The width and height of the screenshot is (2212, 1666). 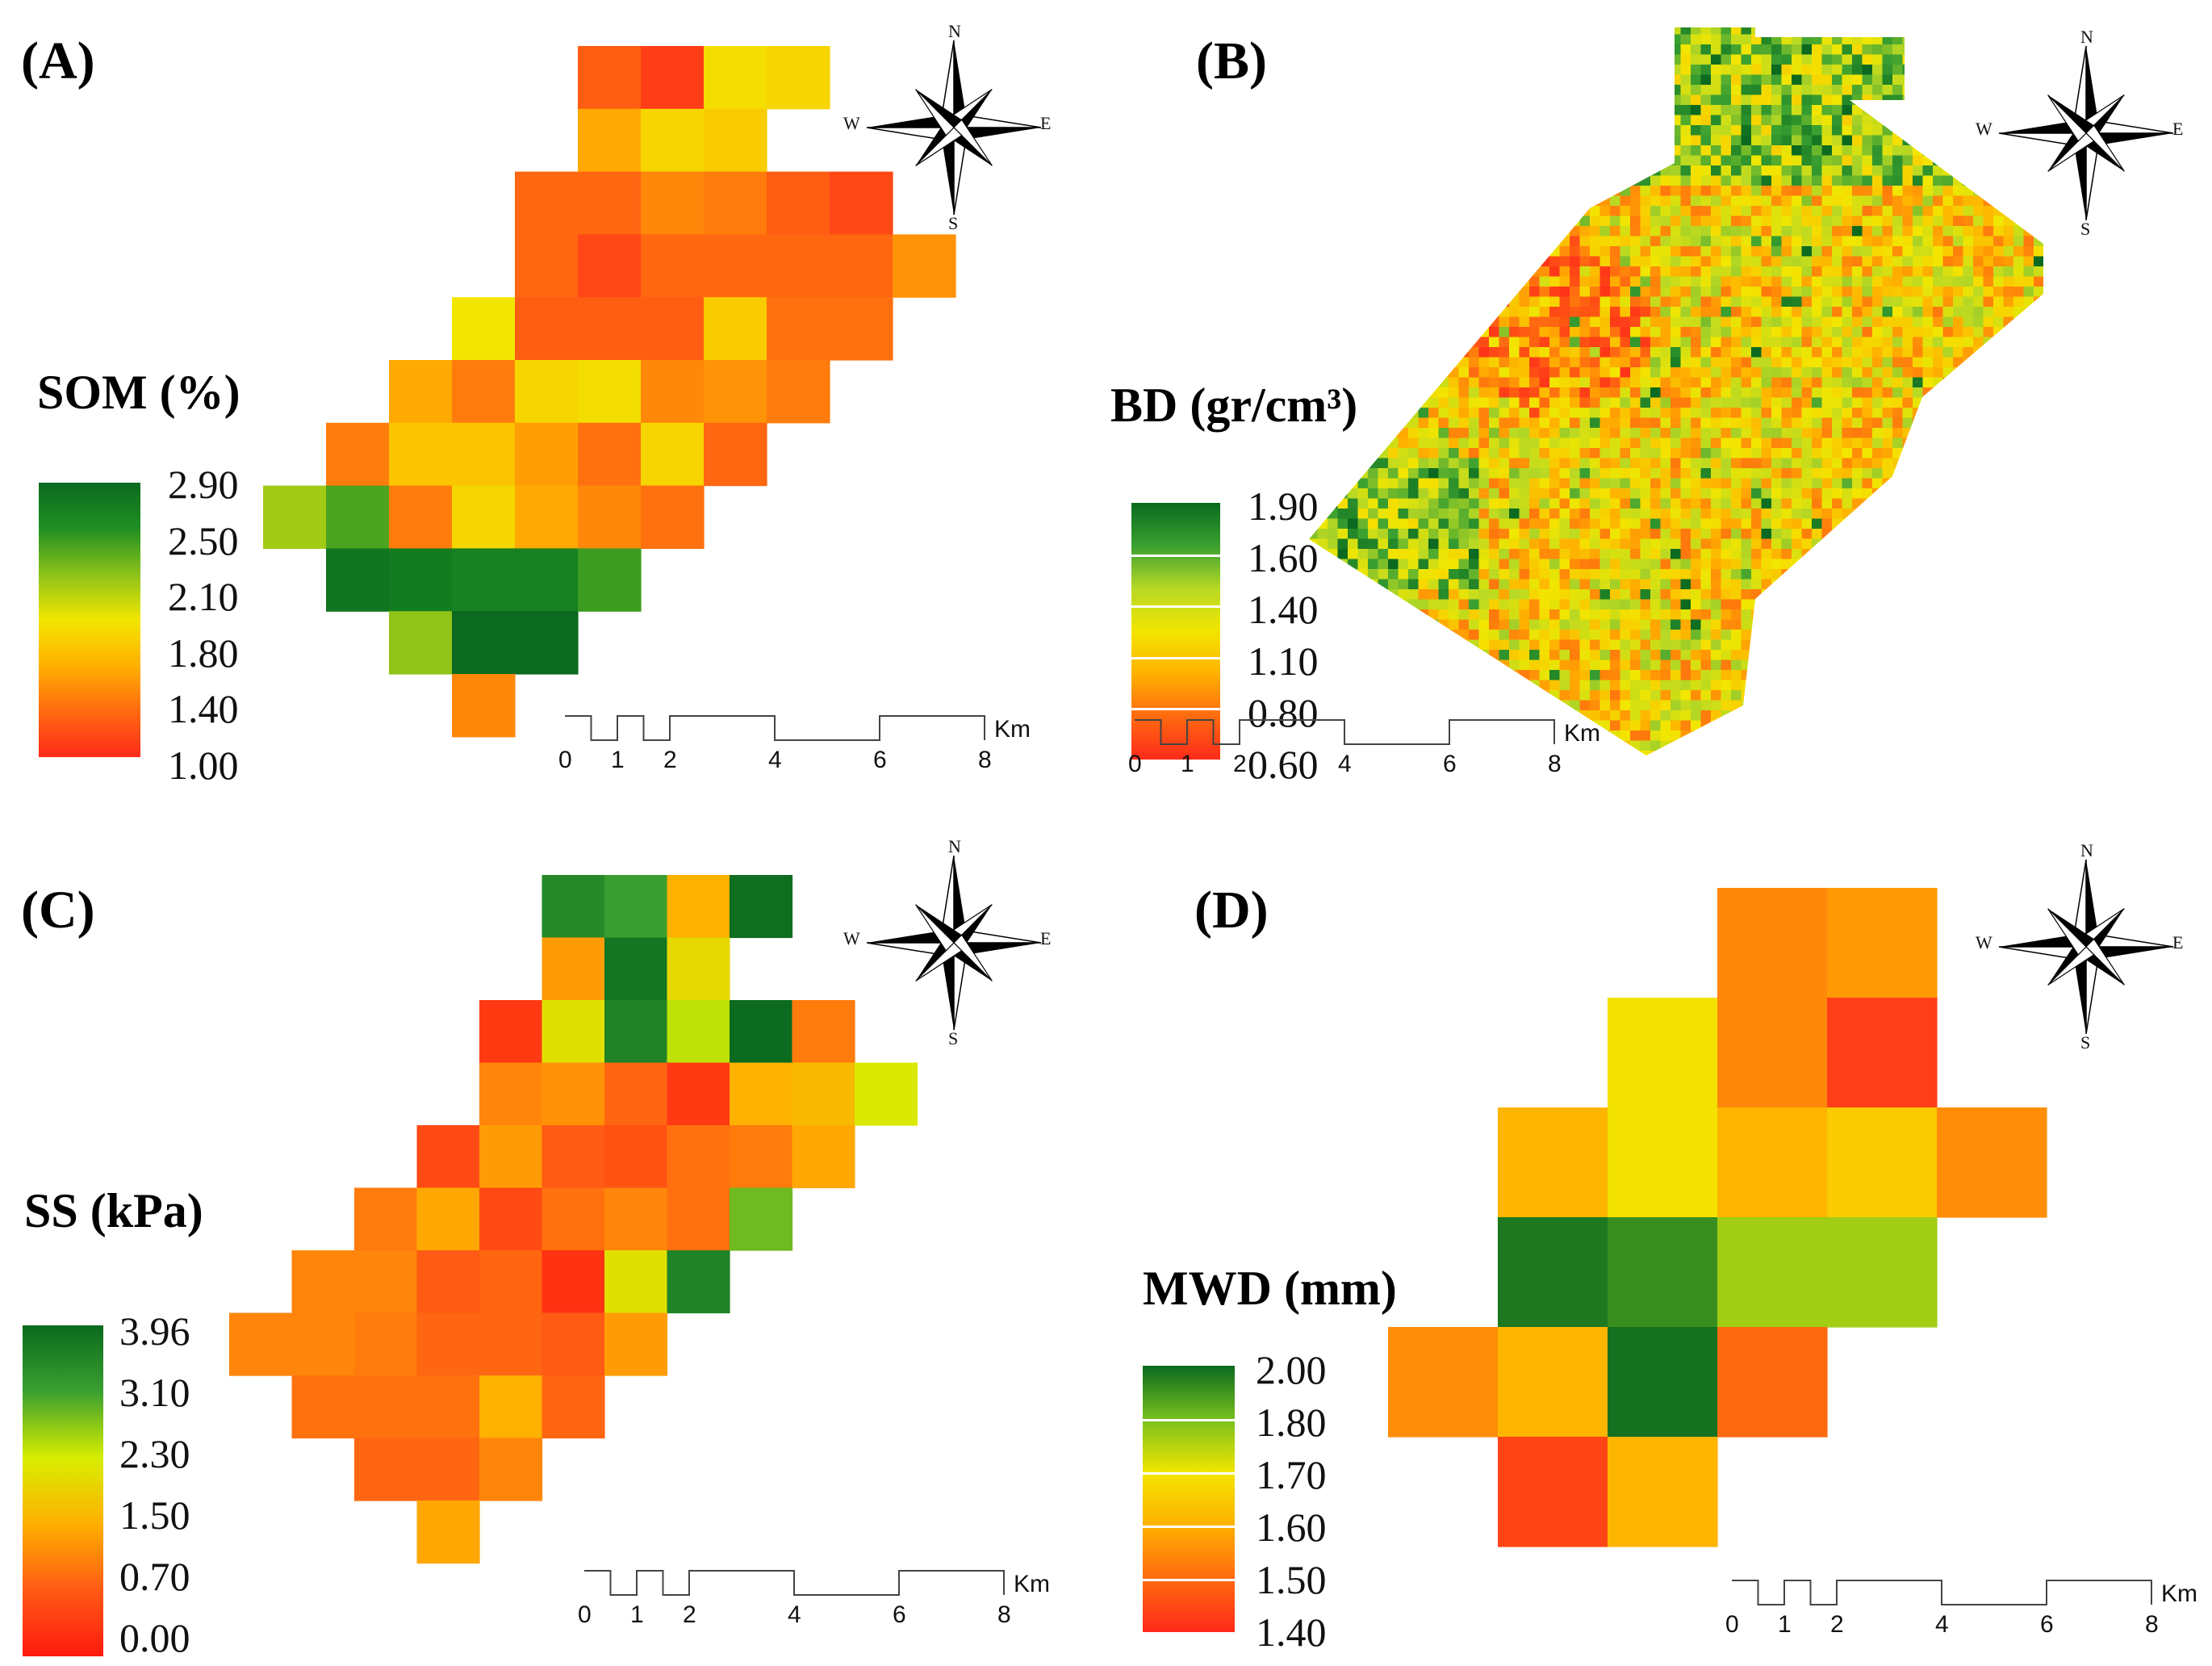 I want to click on grid-cell, so click(x=484, y=454).